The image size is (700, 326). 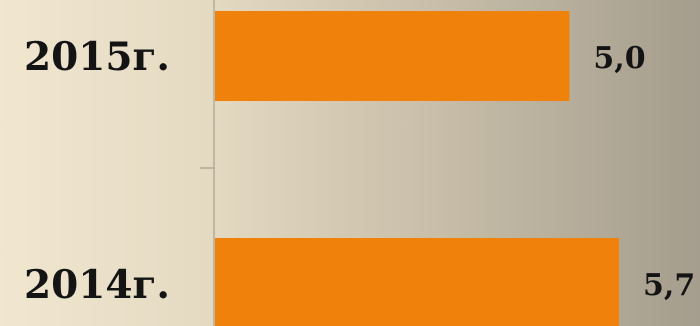 What do you see at coordinates (619, 58) in the screenshot?
I see `value-label-0: 5,0` at bounding box center [619, 58].